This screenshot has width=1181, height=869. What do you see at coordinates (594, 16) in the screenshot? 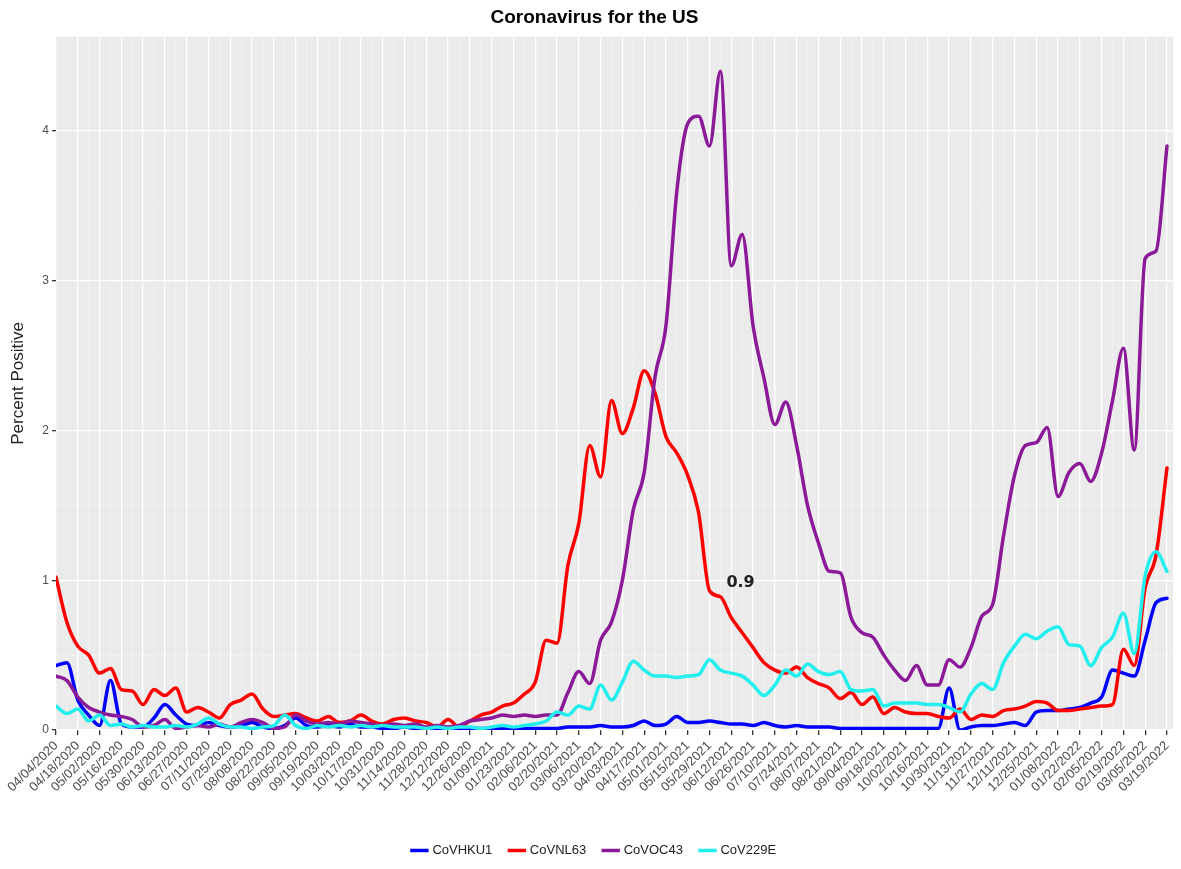
I see `chart-title: Coronavirus for the US` at bounding box center [594, 16].